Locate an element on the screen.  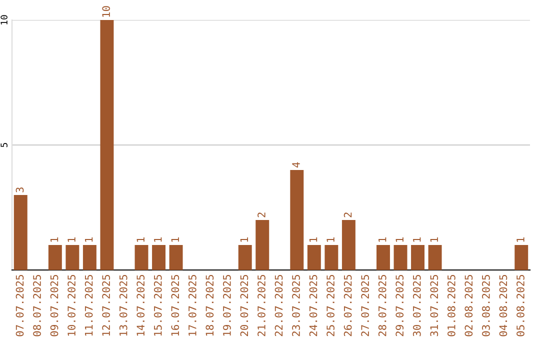
x-tick-label: 29.07.2025 is located at coordinates (400, 305).